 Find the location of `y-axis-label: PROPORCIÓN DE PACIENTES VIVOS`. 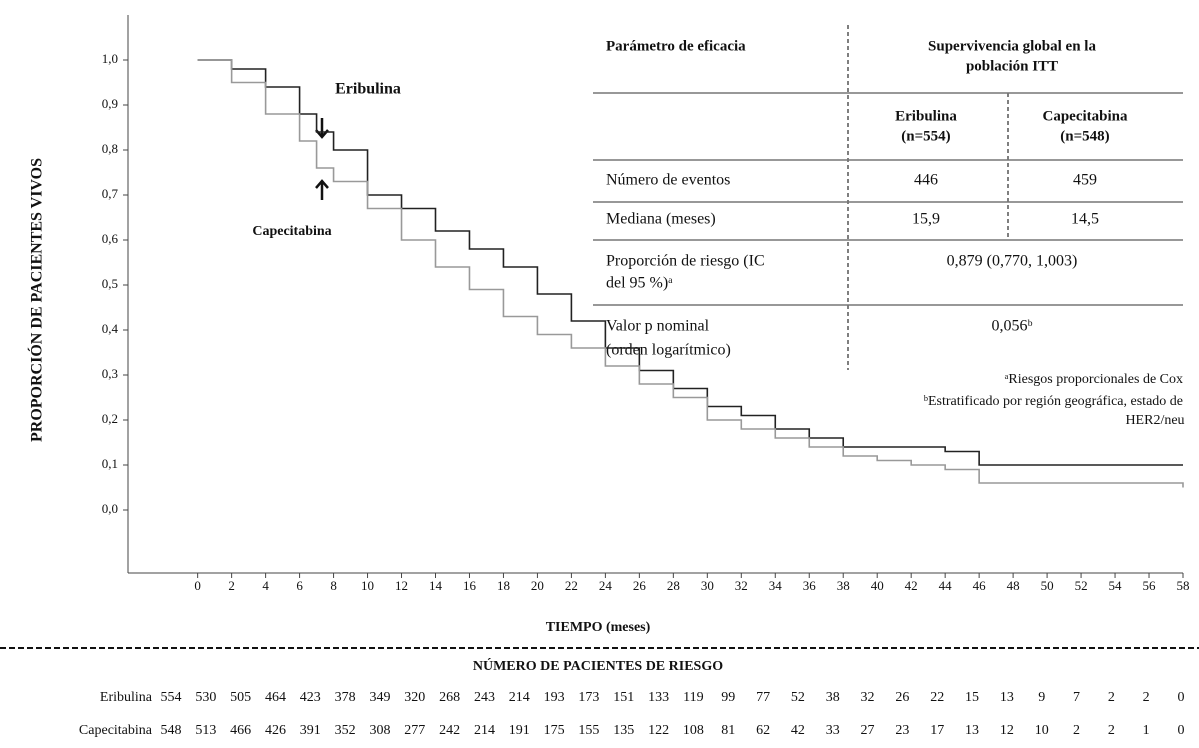

y-axis-label: PROPORCIÓN DE PACIENTES VIVOS is located at coordinates (36, 300).